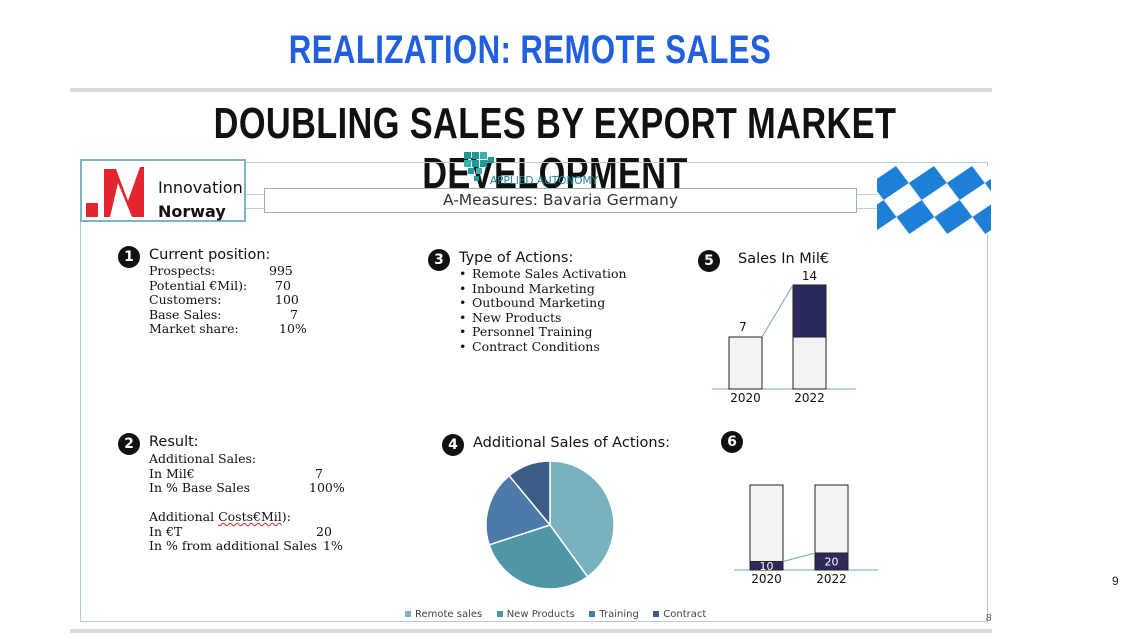 The height and width of the screenshot is (635, 1128). Describe the element at coordinates (934, 200) in the screenshot. I see `bavaria-flag-icon` at that location.